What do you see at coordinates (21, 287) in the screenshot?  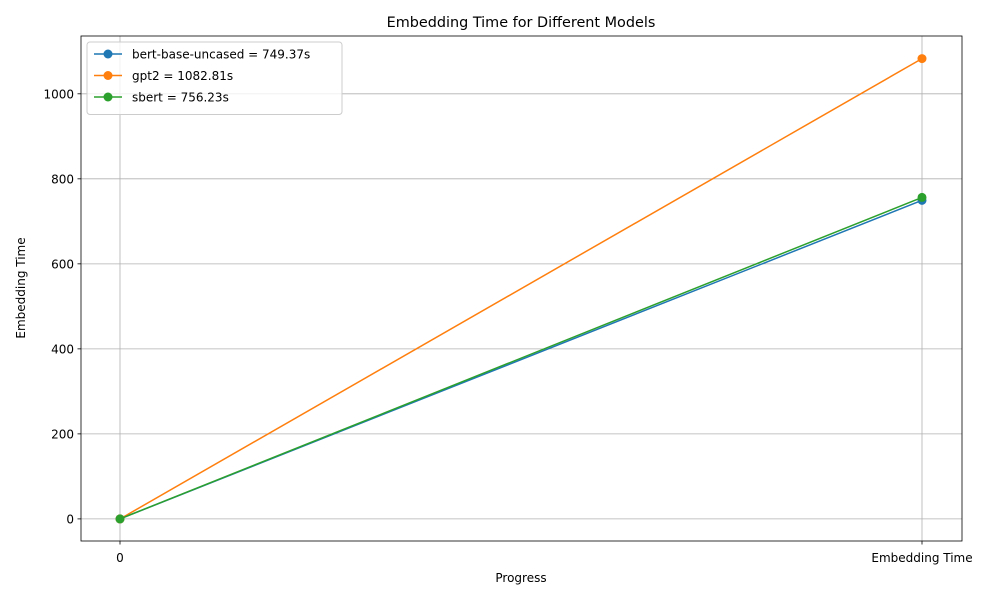 I see `y-axis-title: Embedding Time` at bounding box center [21, 287].